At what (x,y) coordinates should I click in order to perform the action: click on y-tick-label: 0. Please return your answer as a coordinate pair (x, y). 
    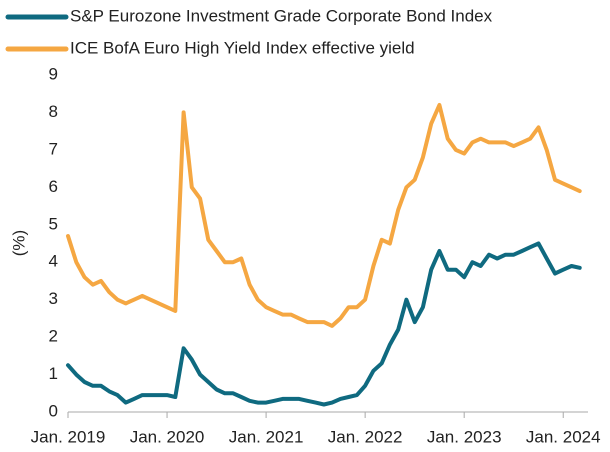
    Looking at the image, I should click on (53, 410).